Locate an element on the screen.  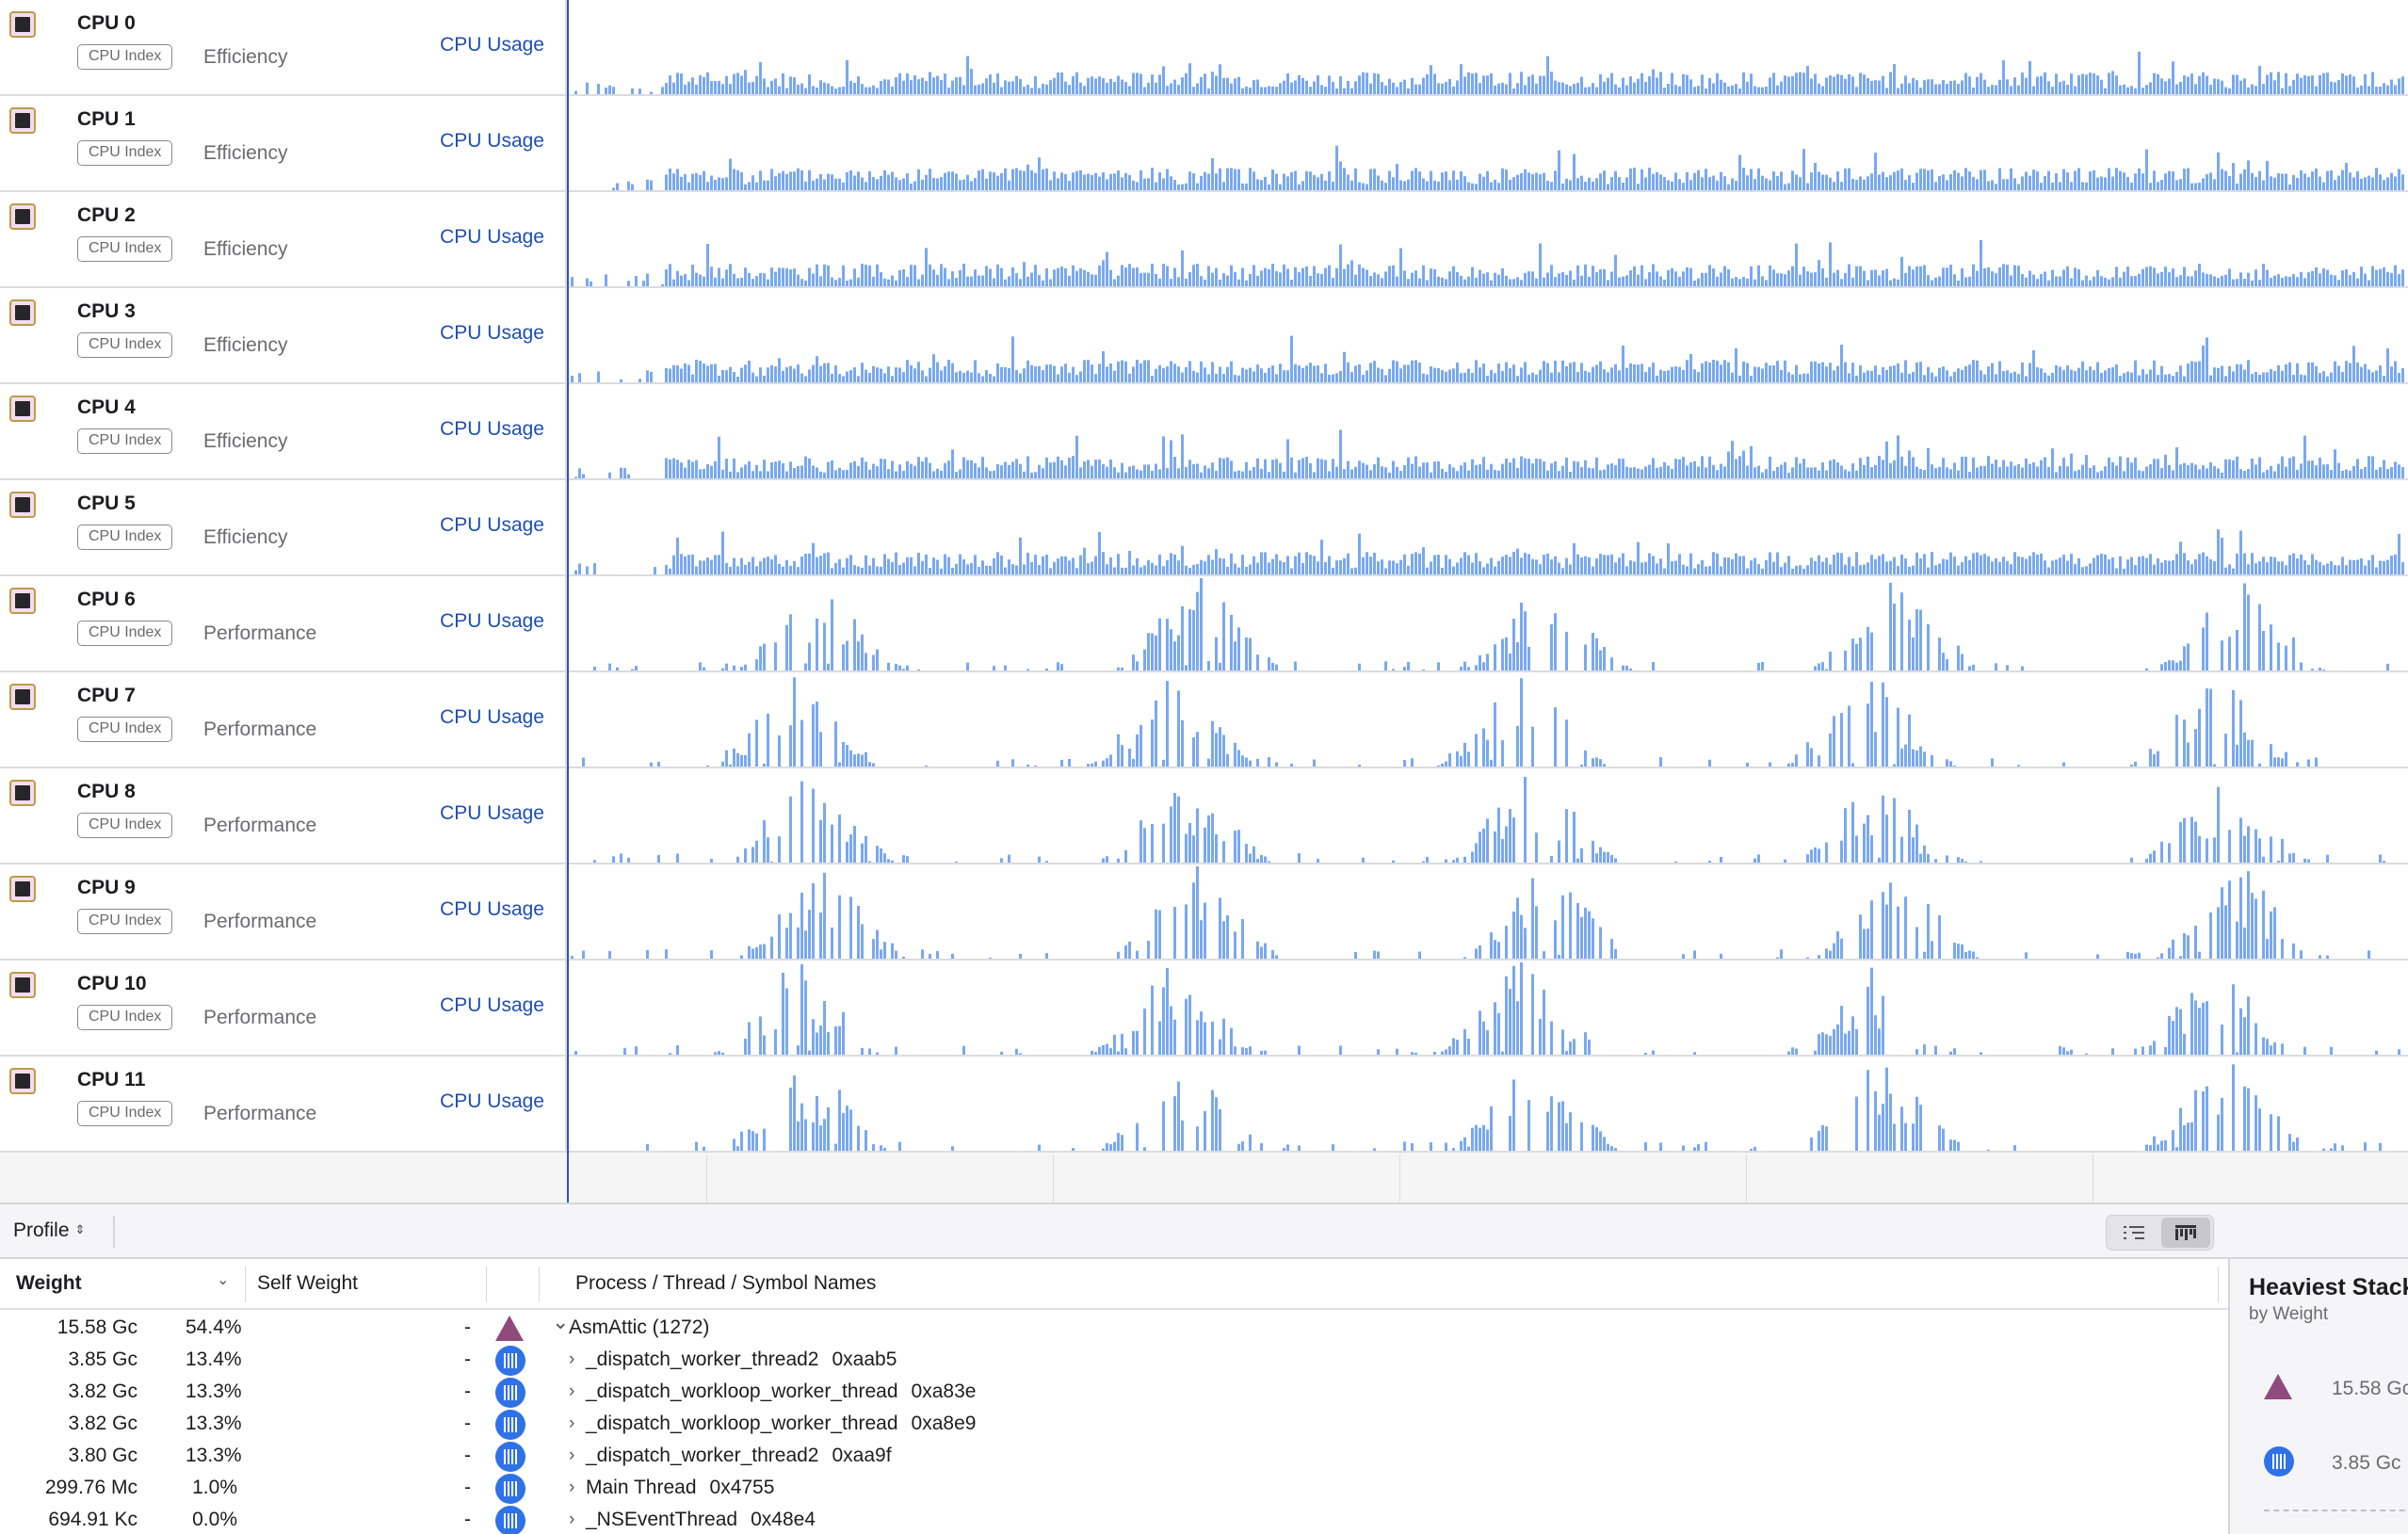
profile-selector: Profile ⇕ is located at coordinates (49, 1230).